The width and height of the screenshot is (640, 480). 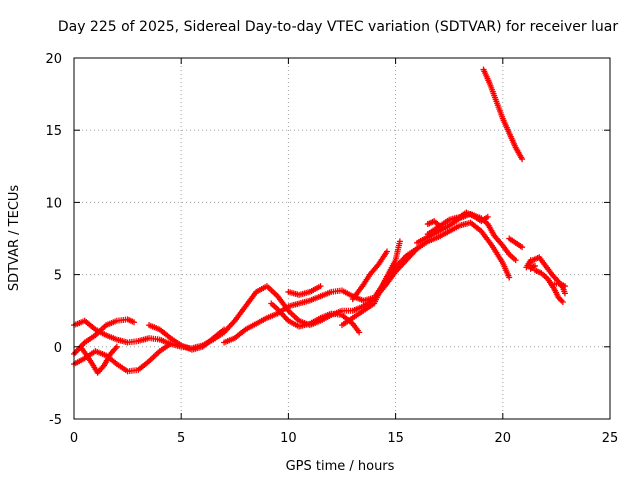 What do you see at coordinates (503, 438) in the screenshot?
I see `x-tick-label: 20` at bounding box center [503, 438].